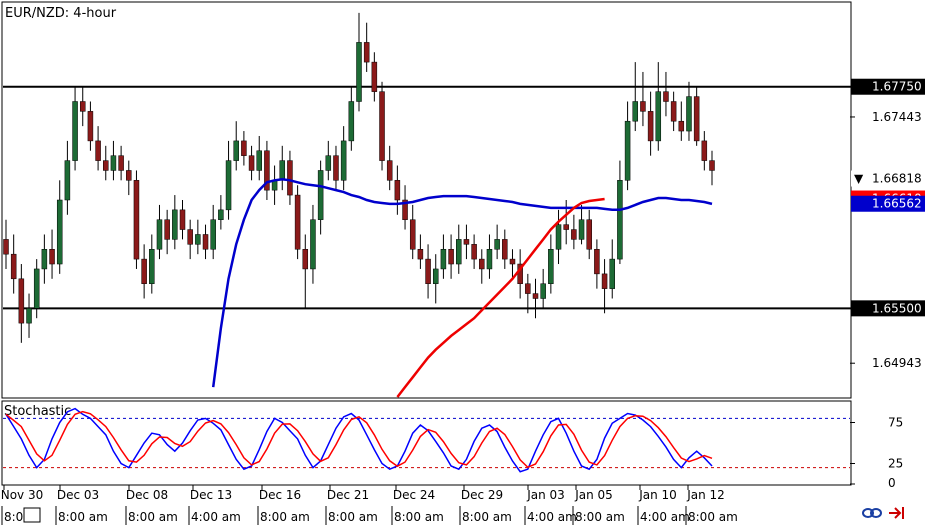  Describe the element at coordinates (37, 411) in the screenshot. I see `stochastic-title: Stochastic` at that location.